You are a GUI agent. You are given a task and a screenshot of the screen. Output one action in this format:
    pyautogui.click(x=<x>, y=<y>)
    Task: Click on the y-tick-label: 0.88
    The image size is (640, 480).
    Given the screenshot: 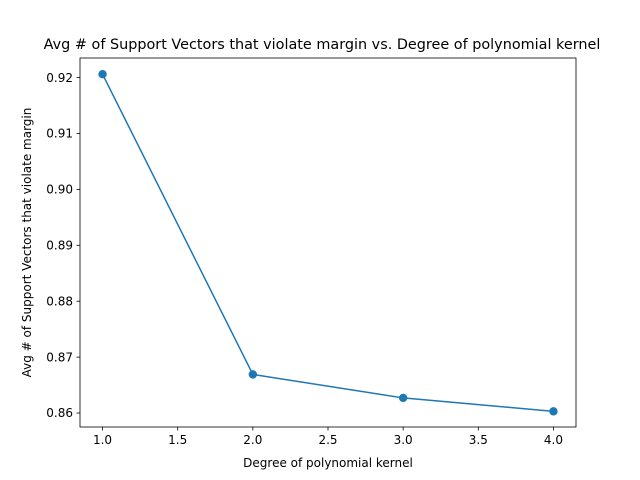 What is the action you would take?
    pyautogui.click(x=59, y=301)
    